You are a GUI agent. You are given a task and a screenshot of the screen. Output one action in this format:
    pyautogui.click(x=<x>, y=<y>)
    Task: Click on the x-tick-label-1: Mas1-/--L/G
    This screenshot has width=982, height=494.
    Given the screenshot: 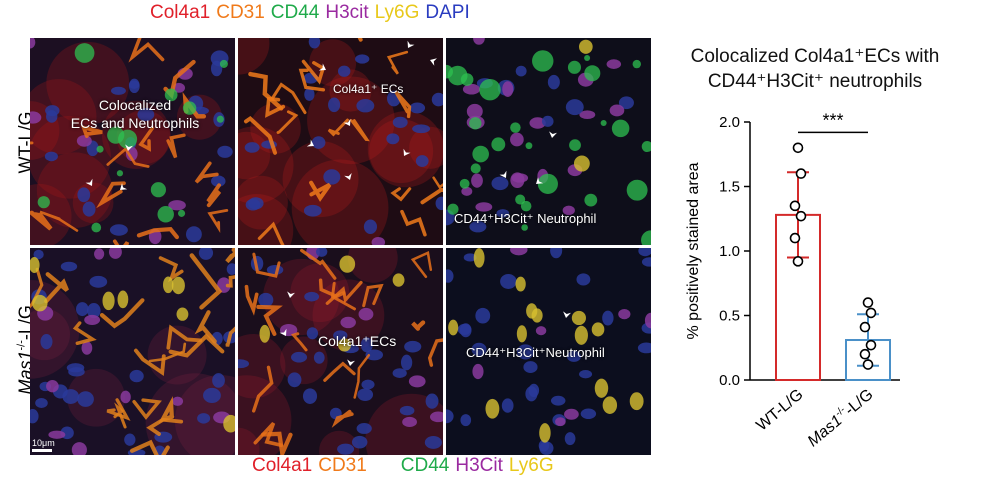 What is the action you would take?
    pyautogui.click(x=839, y=418)
    